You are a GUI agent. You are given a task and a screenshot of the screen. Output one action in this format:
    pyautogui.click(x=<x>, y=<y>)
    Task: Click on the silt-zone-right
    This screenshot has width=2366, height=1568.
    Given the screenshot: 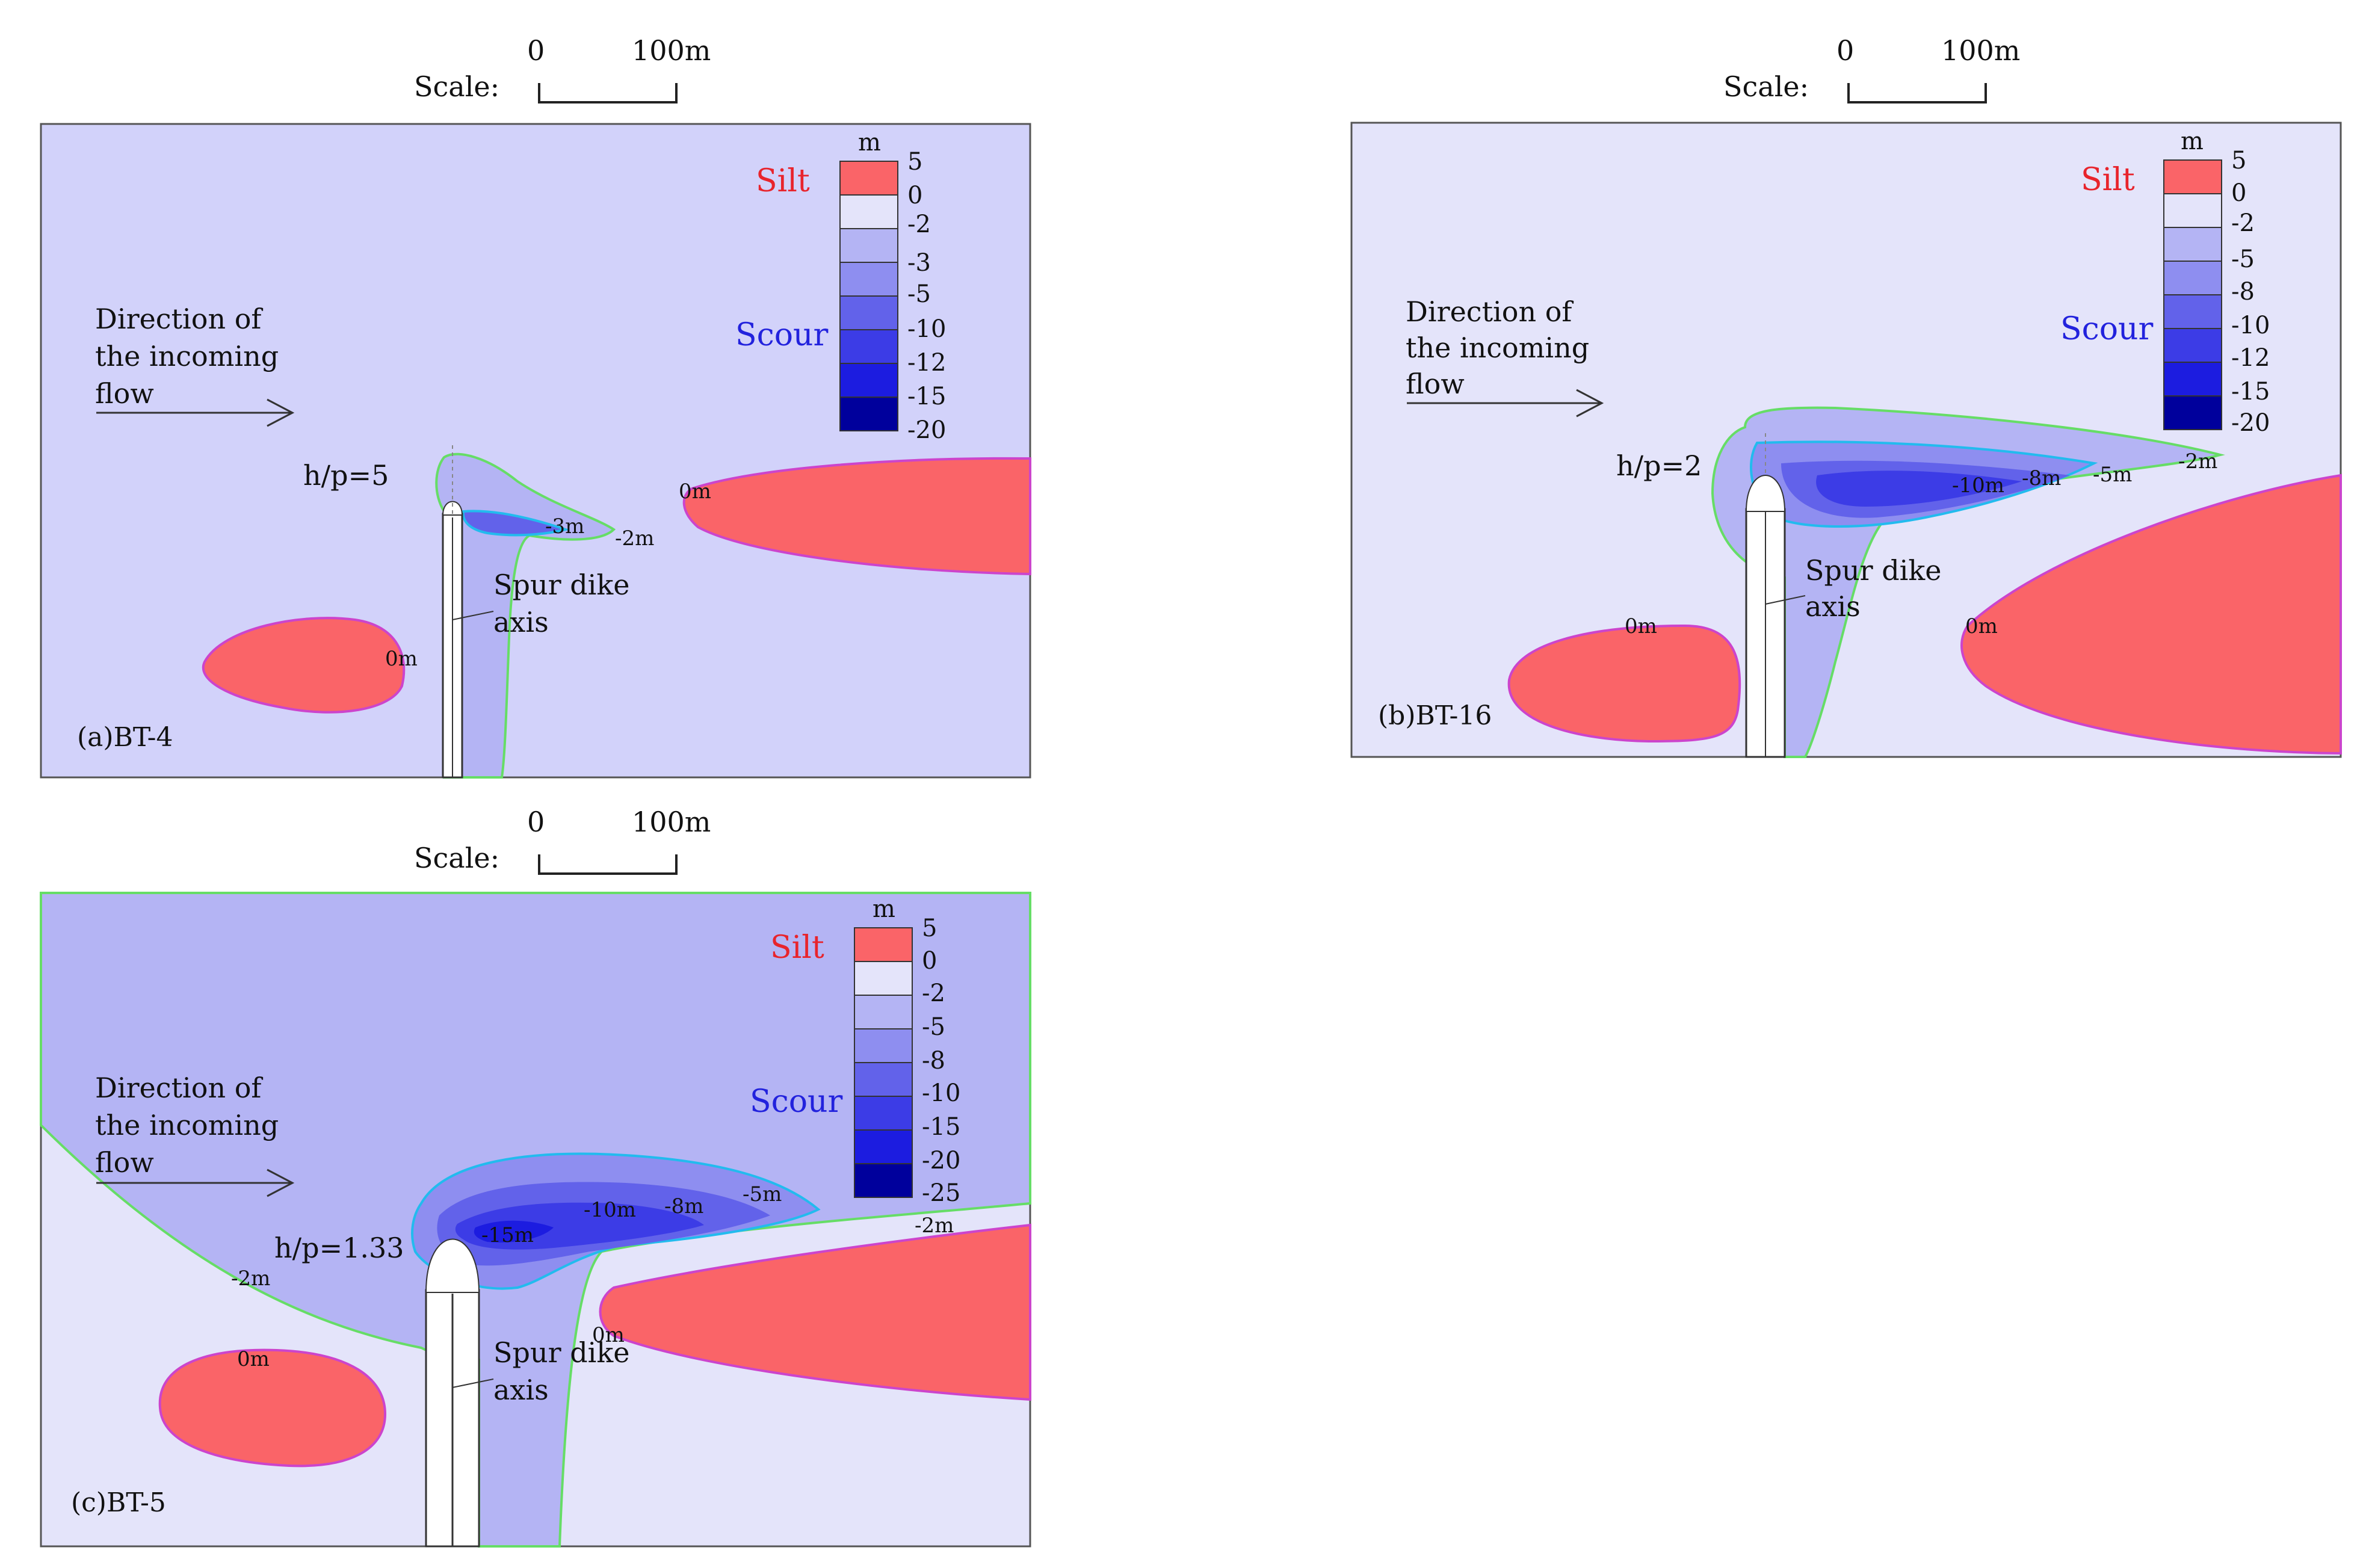 What is the action you would take?
    pyautogui.click(x=2151, y=614)
    